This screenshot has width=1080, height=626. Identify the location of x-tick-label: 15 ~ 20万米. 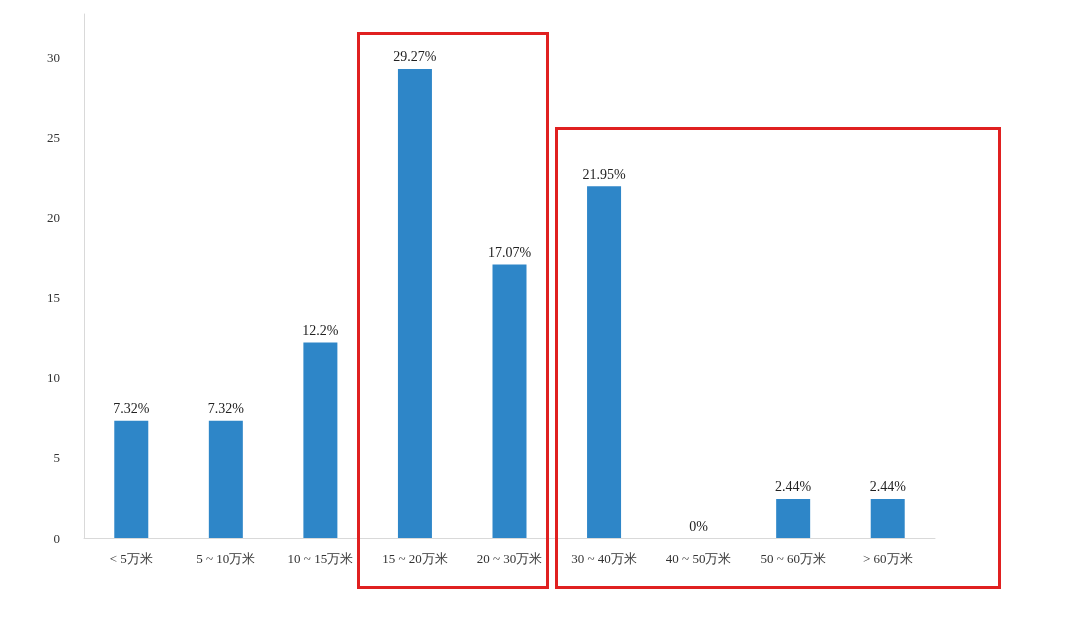
(415, 558).